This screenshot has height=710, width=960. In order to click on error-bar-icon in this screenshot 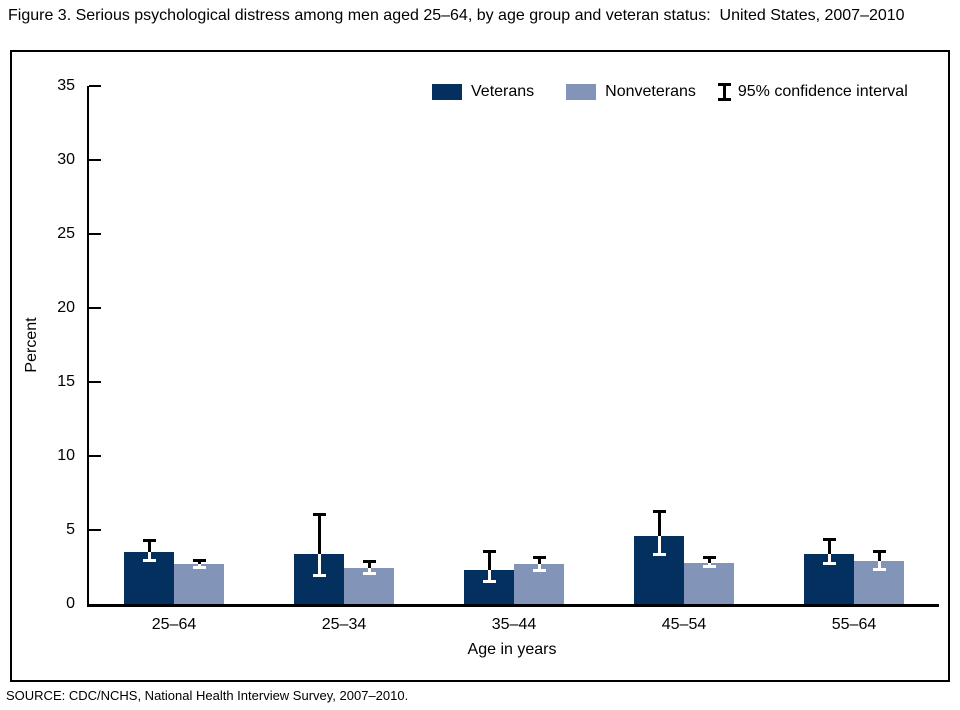, I will do `click(724, 92)`.